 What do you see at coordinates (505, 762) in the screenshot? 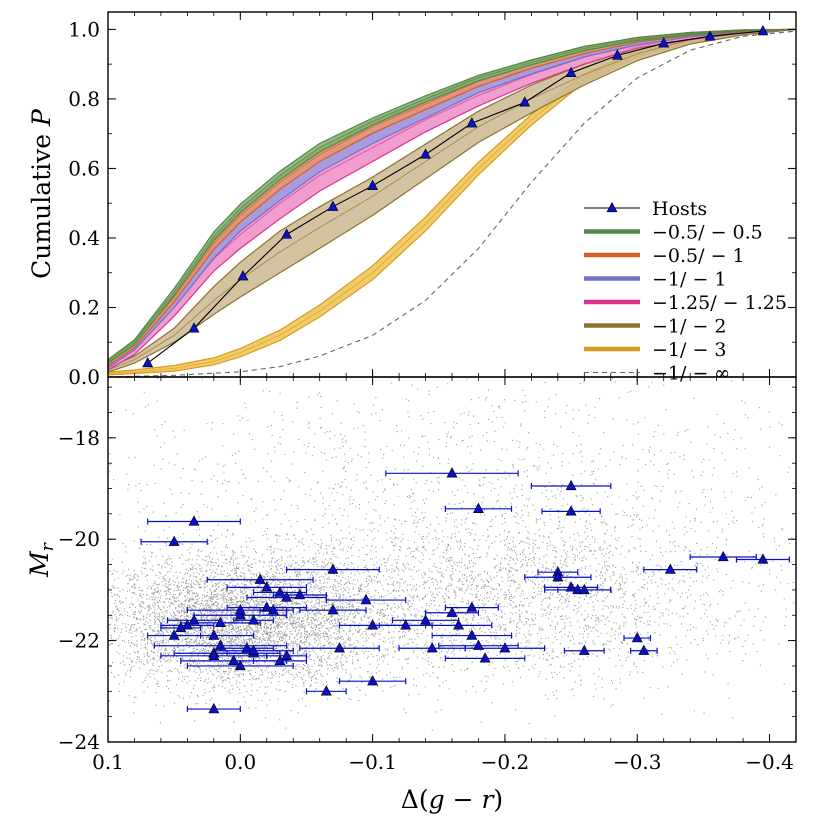
I see `x-tick-label: −0.2` at bounding box center [505, 762].